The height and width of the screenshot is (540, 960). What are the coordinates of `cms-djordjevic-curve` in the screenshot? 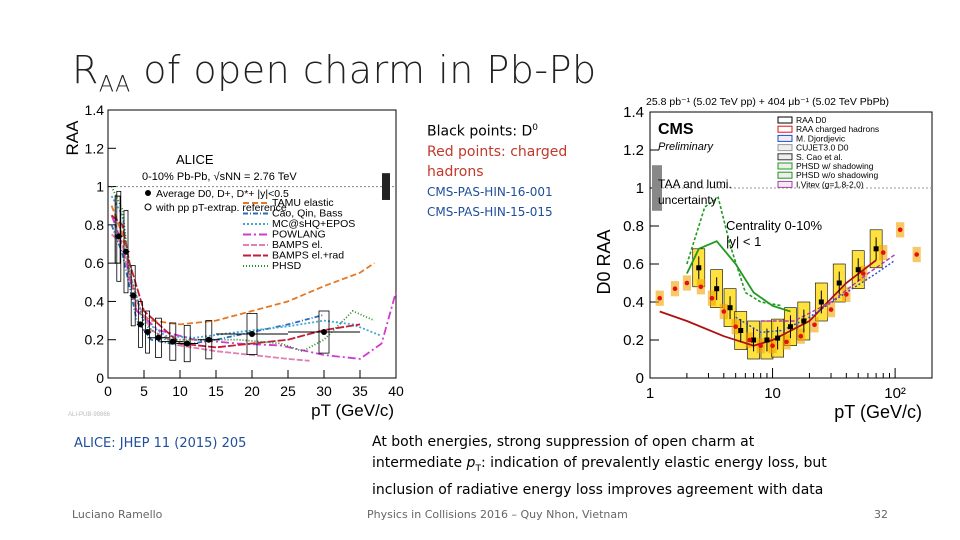 It's located at (815, 296).